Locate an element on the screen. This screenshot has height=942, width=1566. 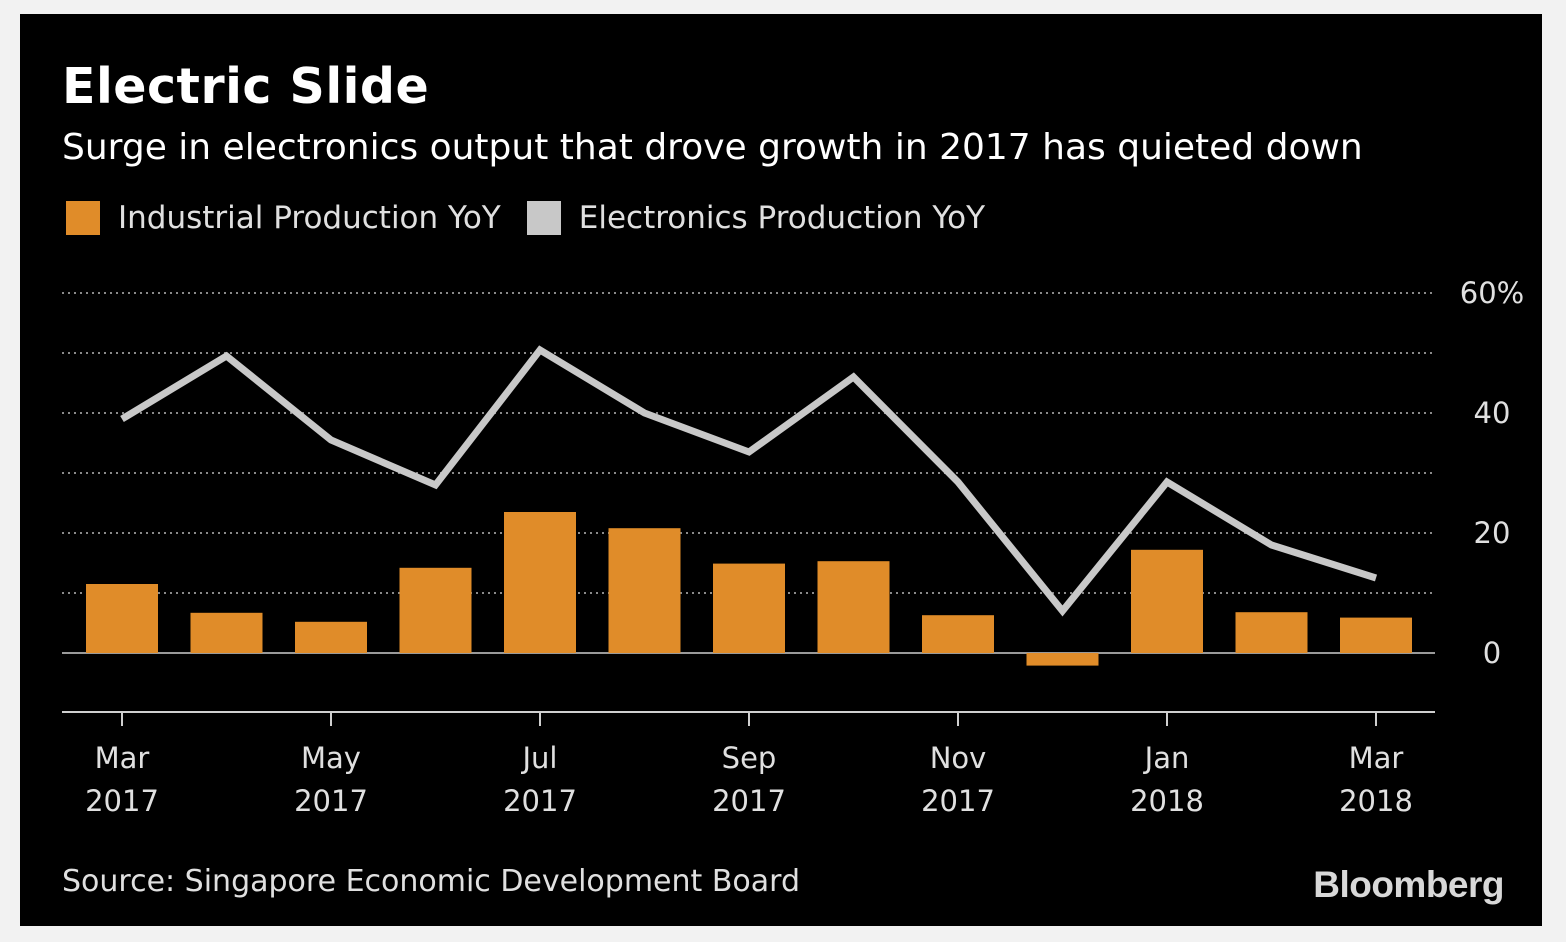
axis-layer is located at coordinates (748, 718).